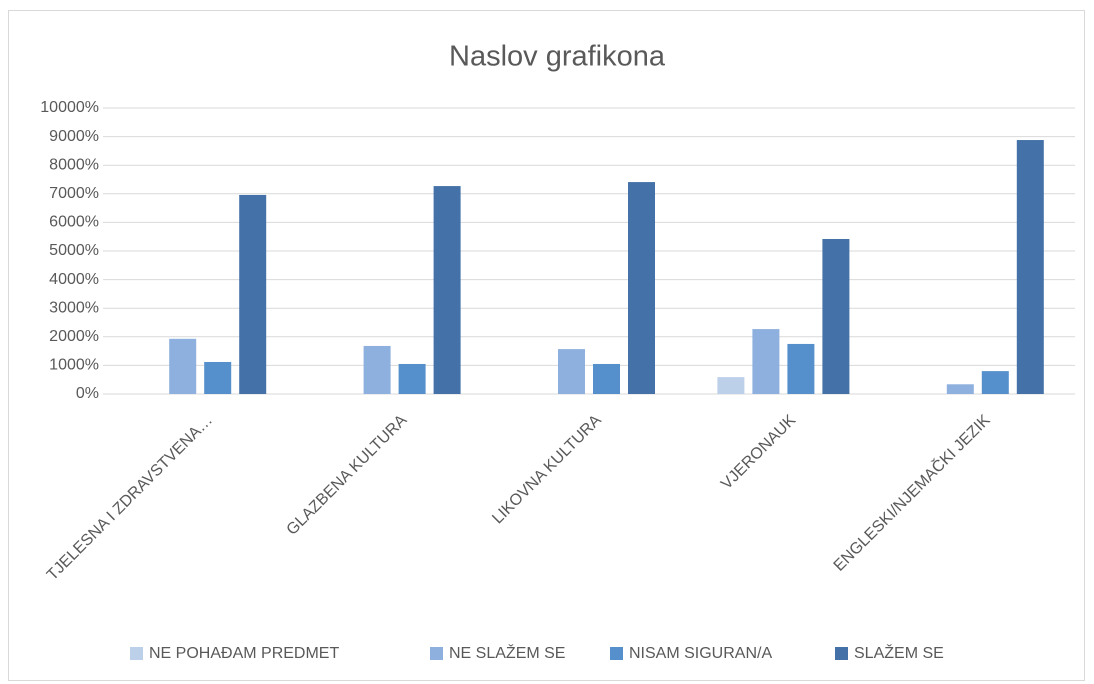 The height and width of the screenshot is (684, 1094). Describe the element at coordinates (74, 222) in the screenshot. I see `y-tick-label: 6000%` at that location.